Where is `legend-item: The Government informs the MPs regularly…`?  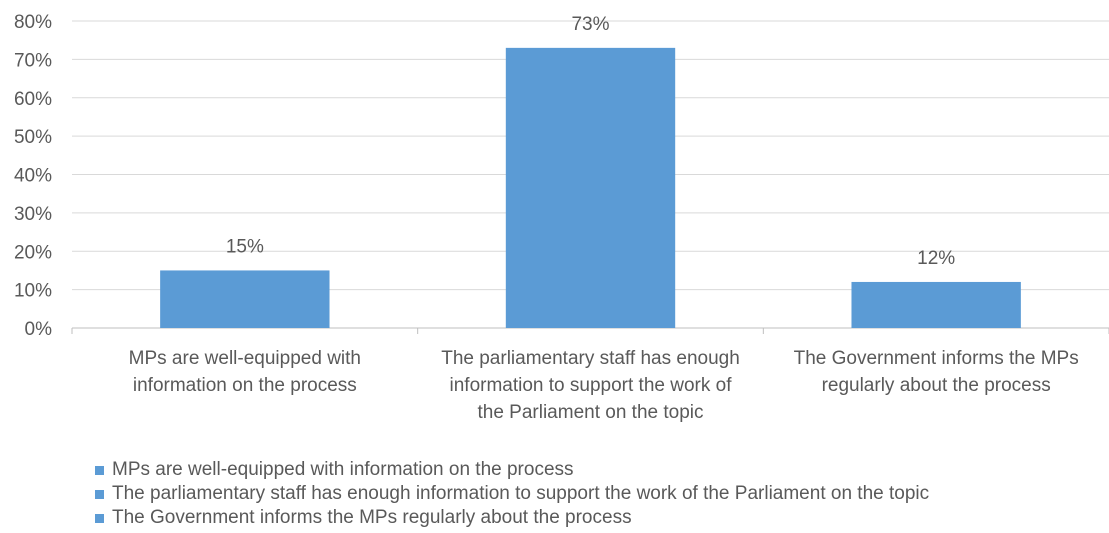
legend-item: The Government informs the MPs regularly… is located at coordinates (512, 518).